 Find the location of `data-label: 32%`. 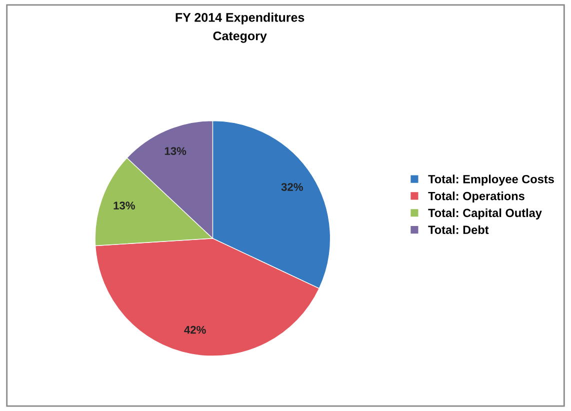

data-label: 32% is located at coordinates (292, 187).